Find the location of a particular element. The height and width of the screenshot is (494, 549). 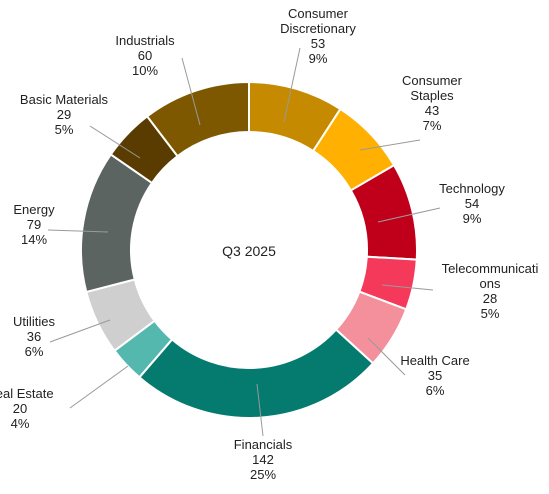

label-text: Discretionary is located at coordinates (318, 28).